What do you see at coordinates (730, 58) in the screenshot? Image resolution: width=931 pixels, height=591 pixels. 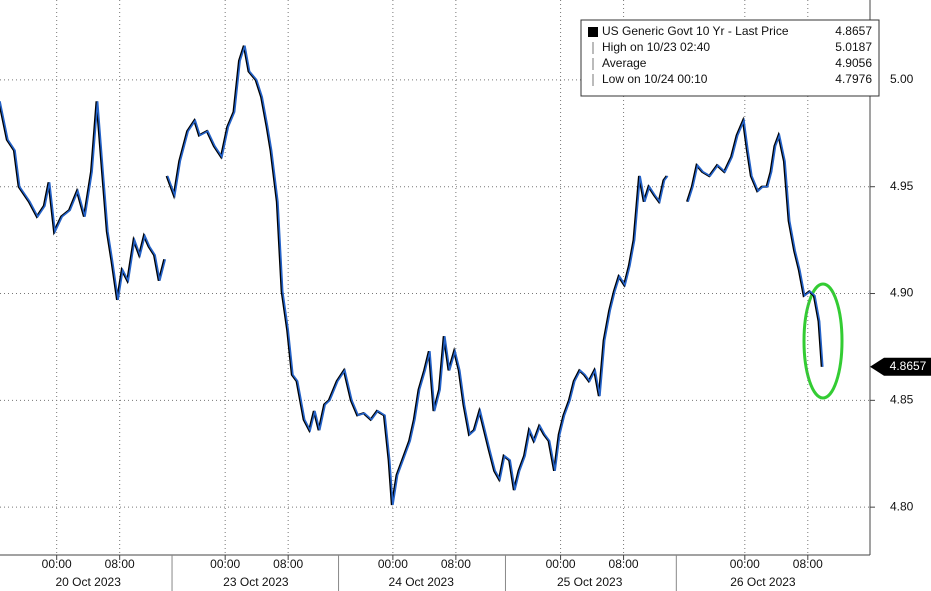 I see `legend-box` at bounding box center [730, 58].